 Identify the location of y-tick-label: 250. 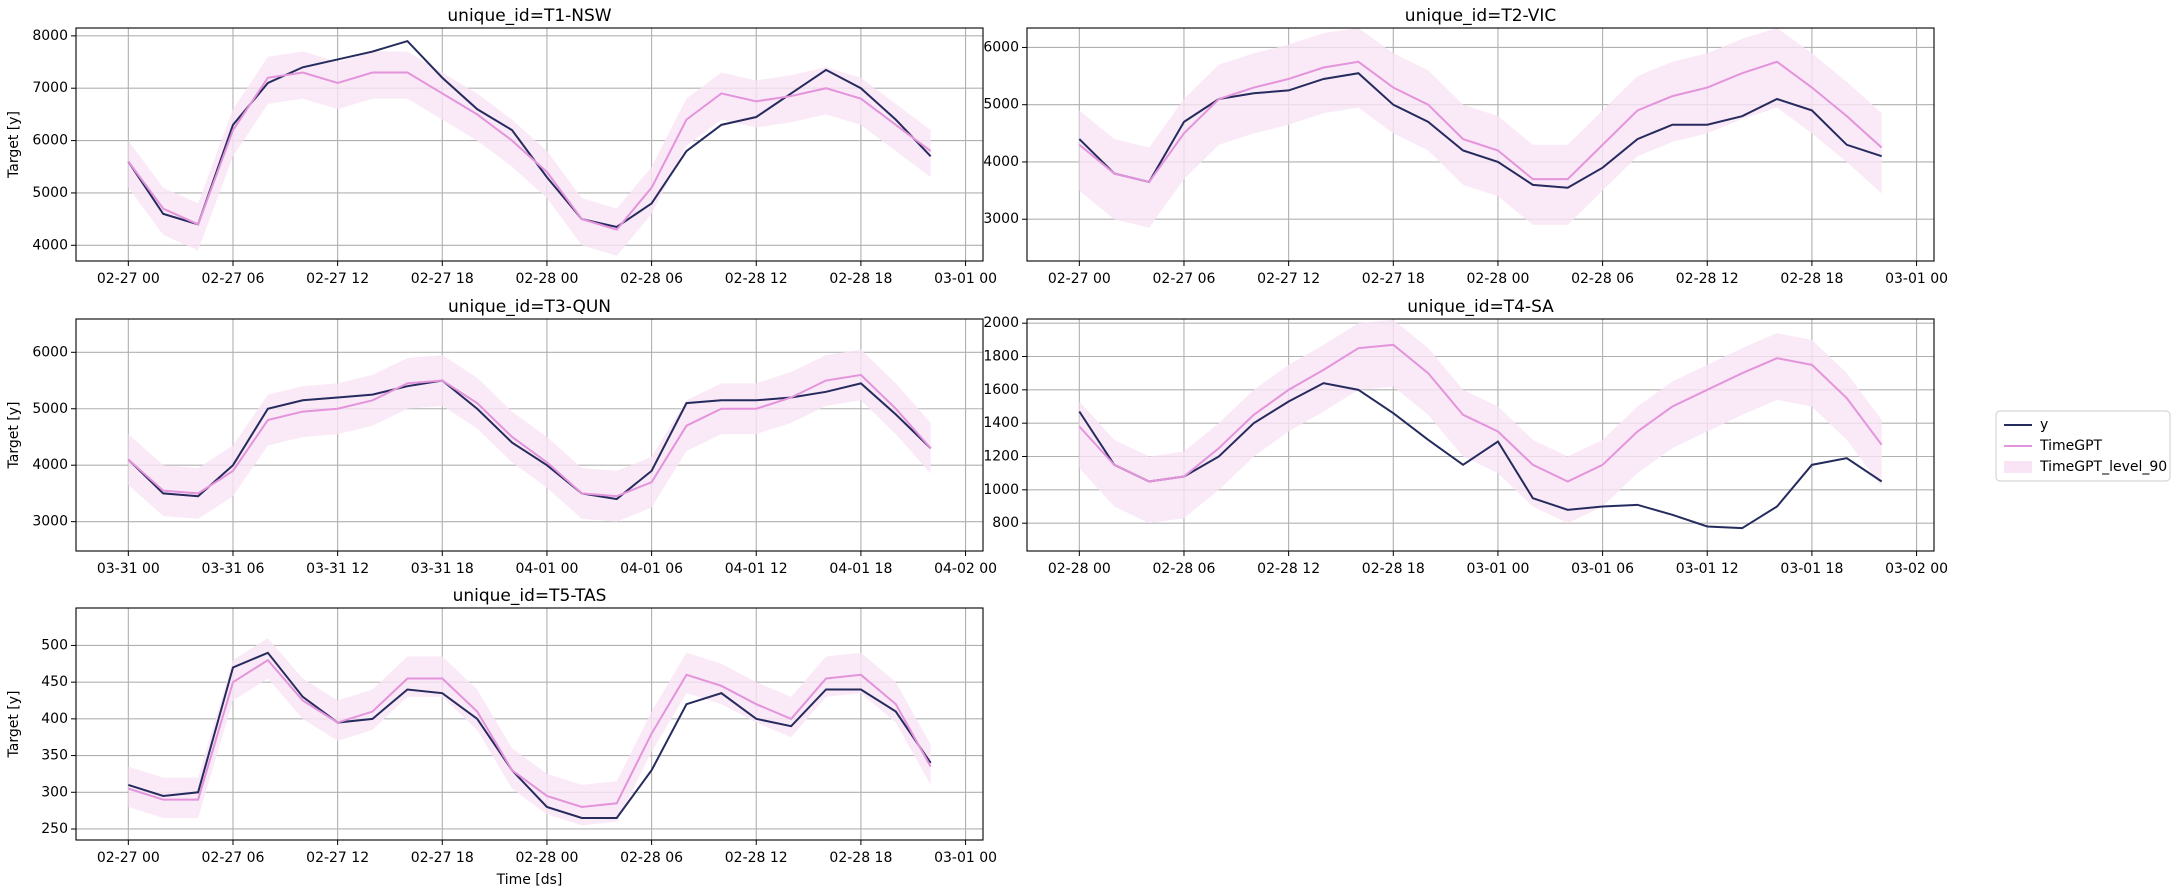
(54, 829).